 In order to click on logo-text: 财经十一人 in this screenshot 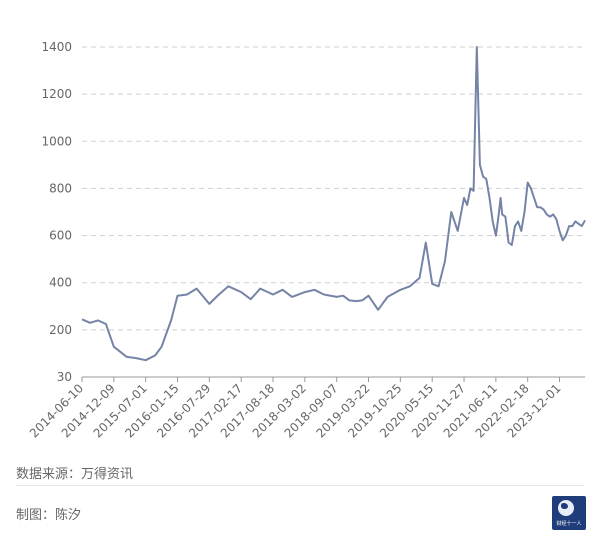, I will do `click(569, 524)`.